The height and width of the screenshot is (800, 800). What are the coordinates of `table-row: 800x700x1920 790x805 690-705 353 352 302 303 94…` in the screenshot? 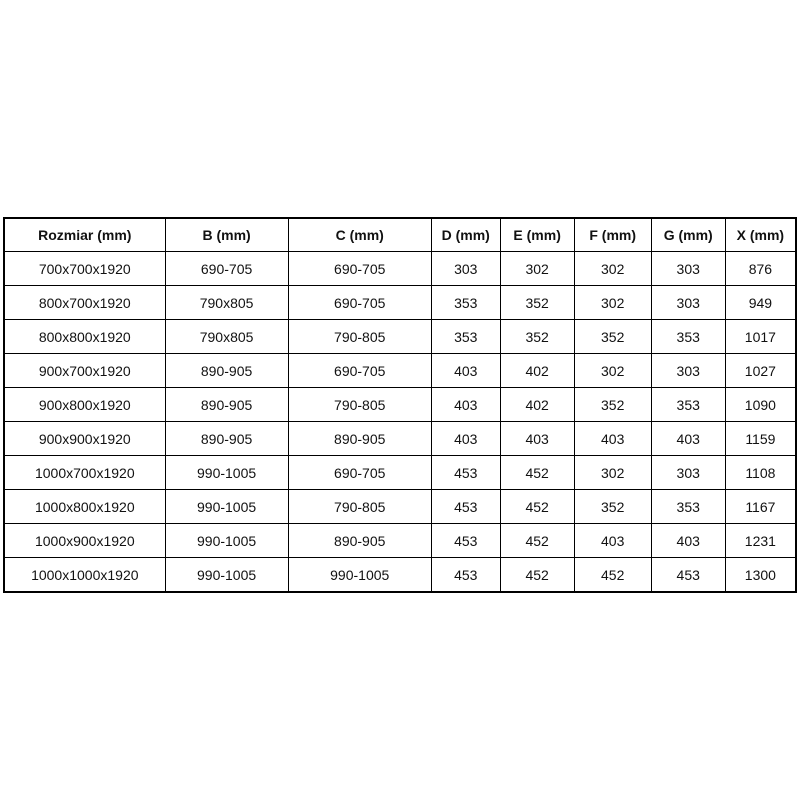 It's located at (400, 302).